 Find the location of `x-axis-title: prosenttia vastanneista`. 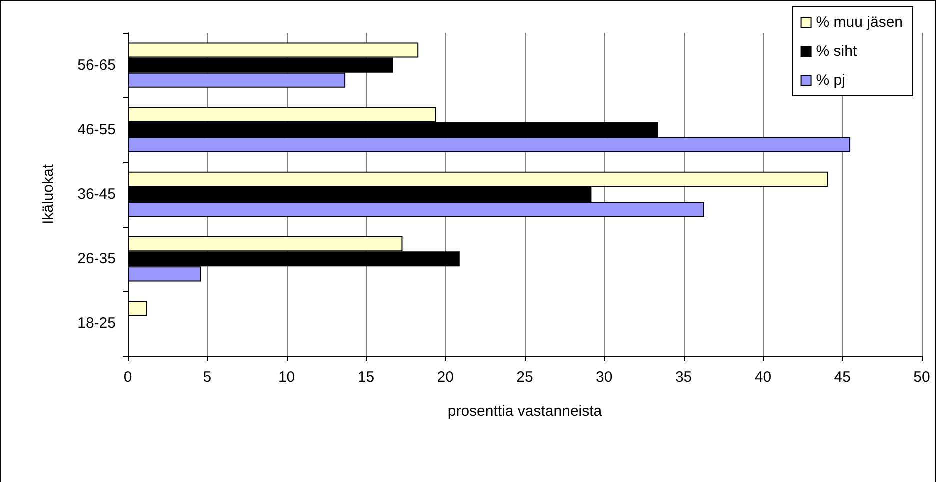

x-axis-title: prosenttia vastanneista is located at coordinates (525, 411).